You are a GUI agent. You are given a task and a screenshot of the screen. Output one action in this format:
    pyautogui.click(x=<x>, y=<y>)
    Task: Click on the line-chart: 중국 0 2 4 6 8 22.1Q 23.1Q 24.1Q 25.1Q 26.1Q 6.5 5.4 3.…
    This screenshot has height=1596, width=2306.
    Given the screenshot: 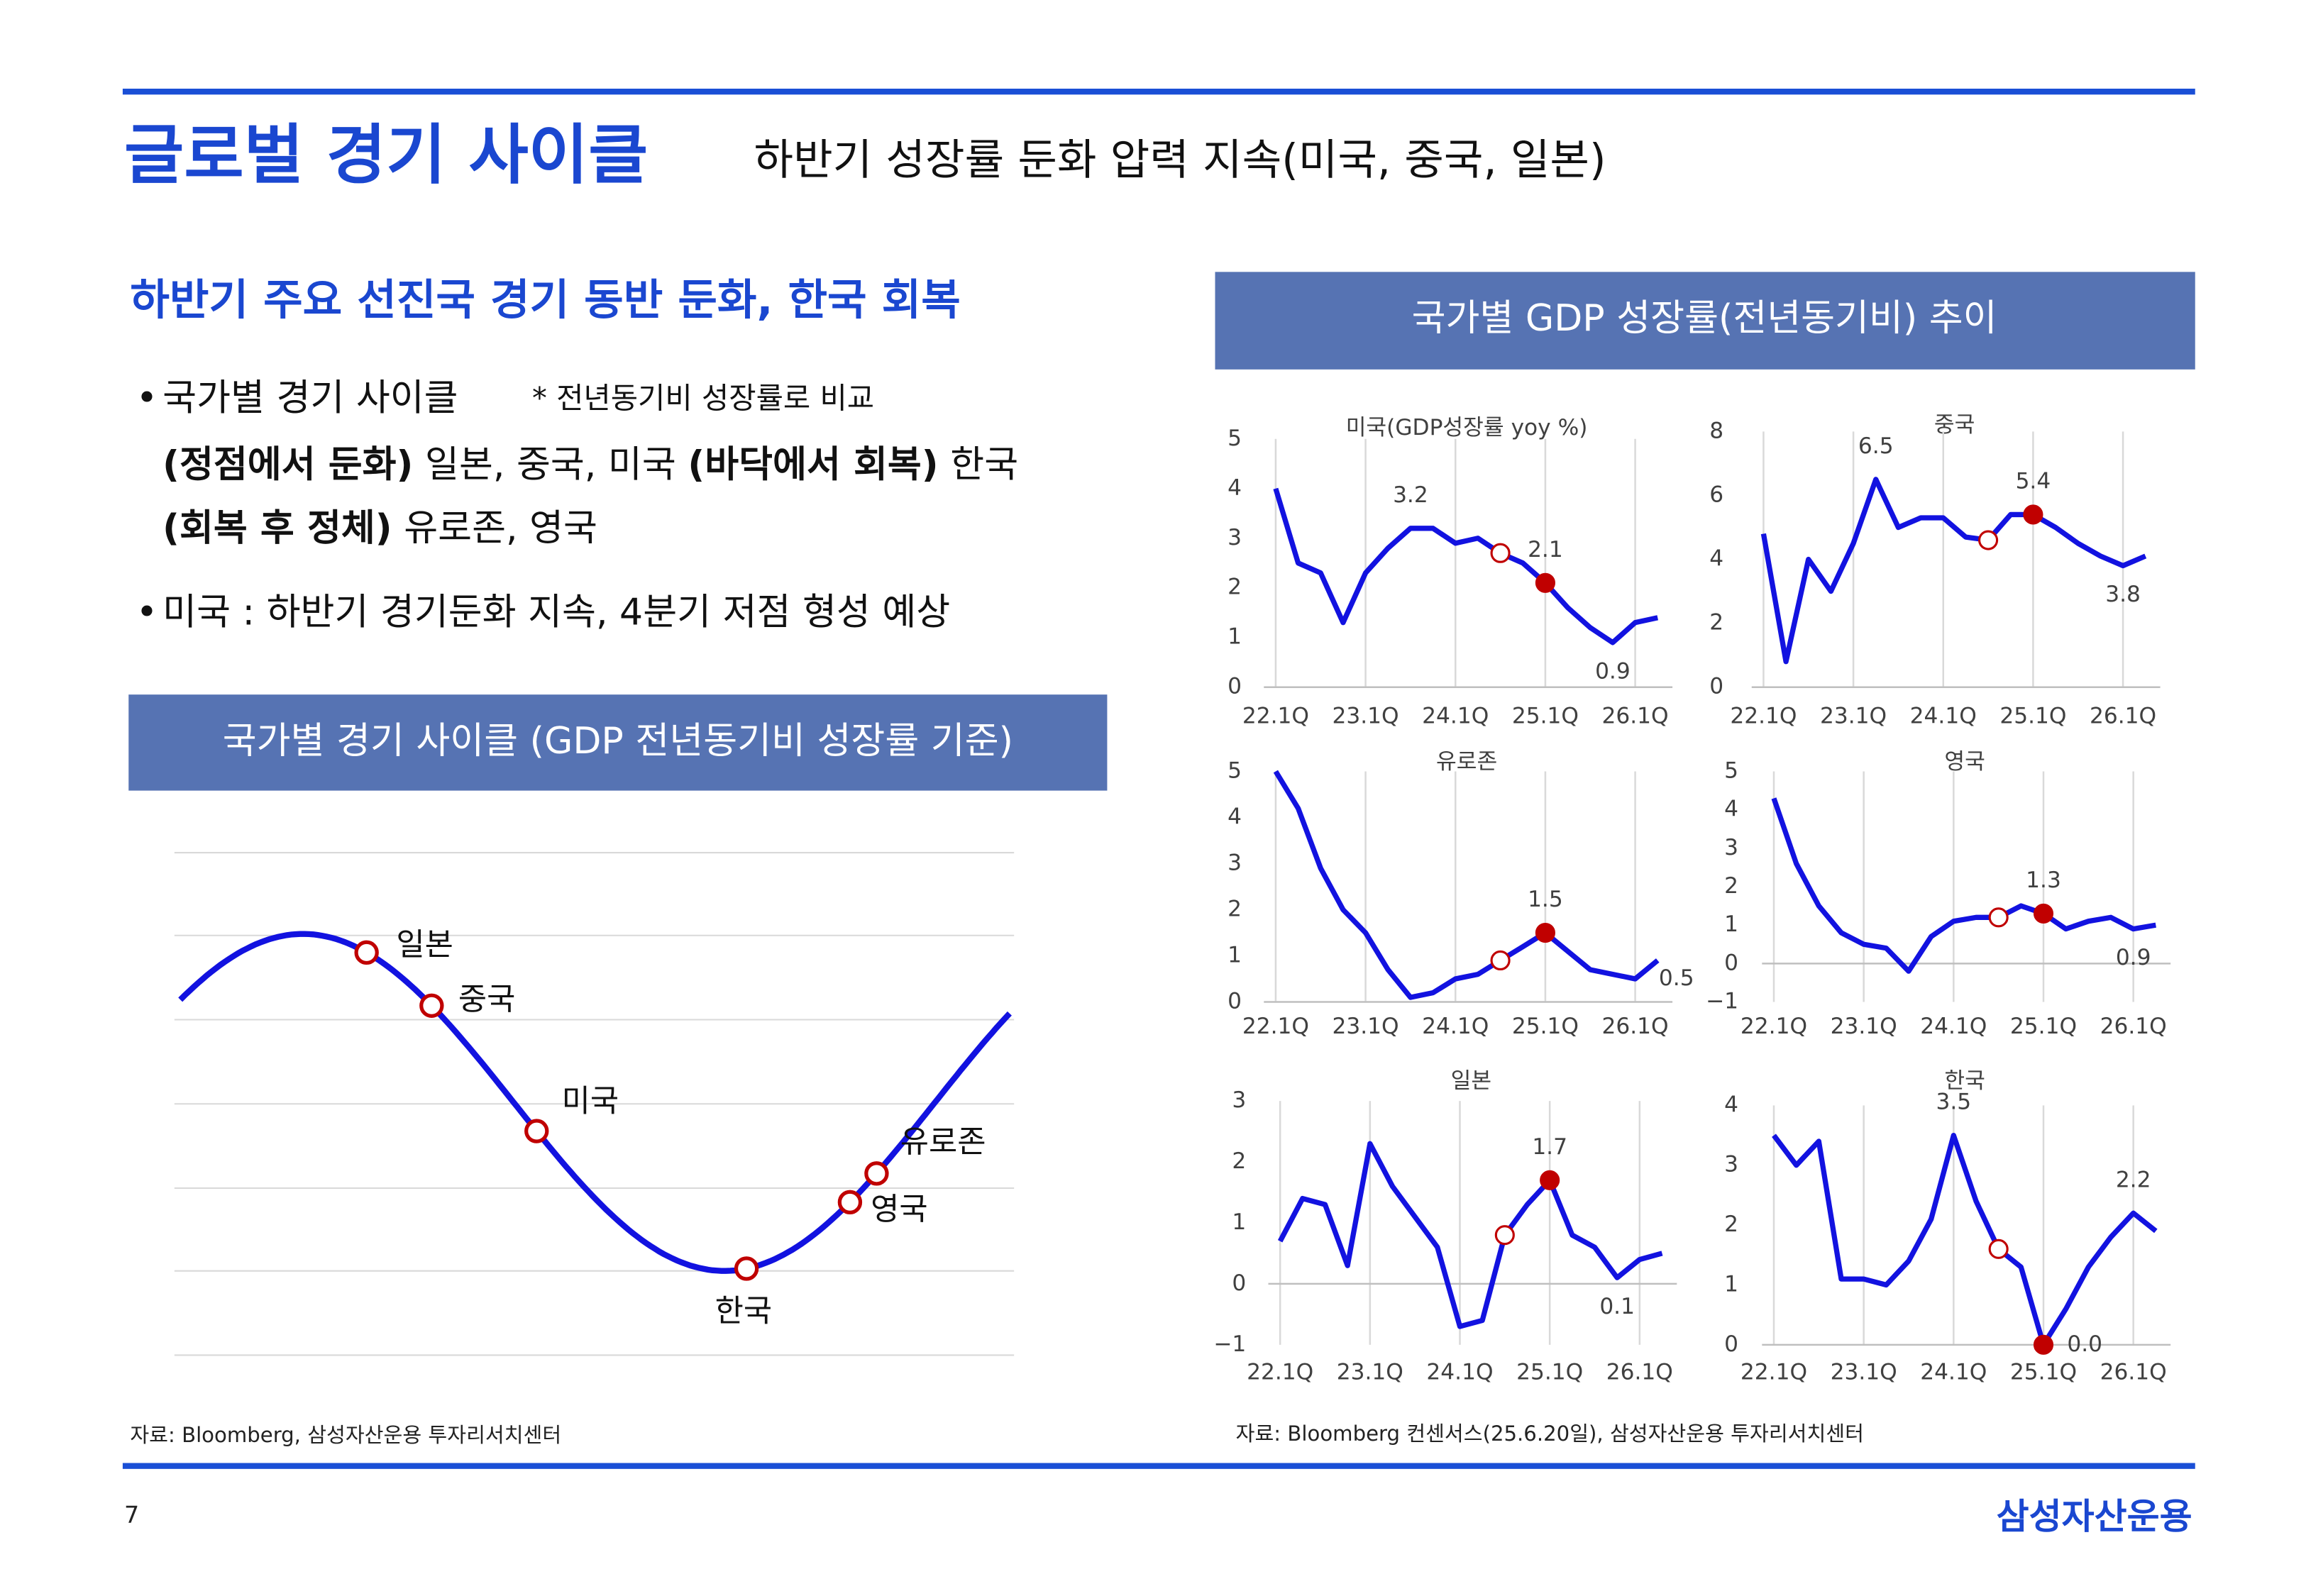 What is the action you would take?
    pyautogui.click(x=1935, y=570)
    